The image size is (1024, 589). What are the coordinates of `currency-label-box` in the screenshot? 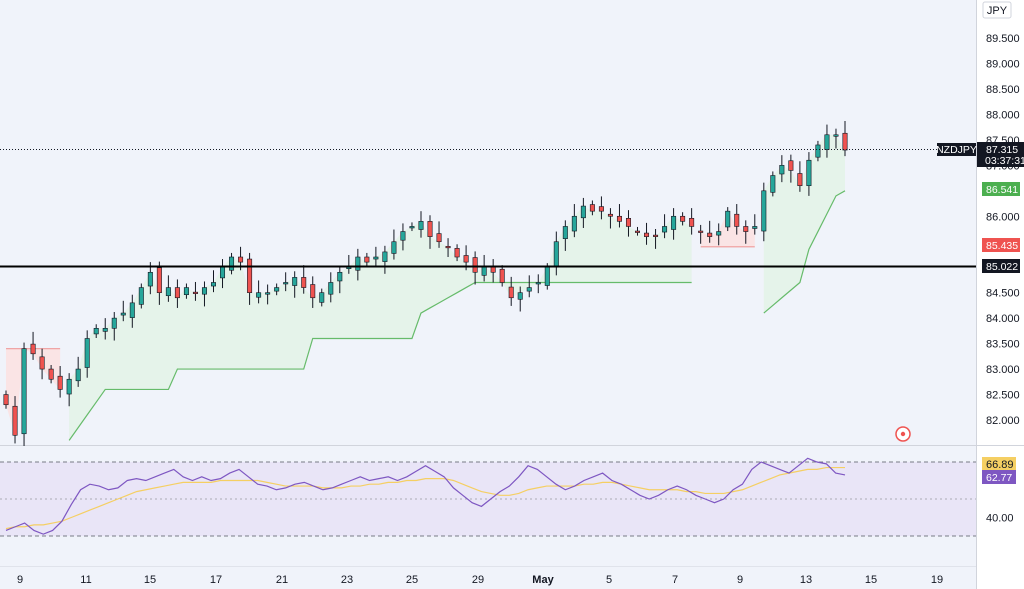 It's located at (997, 10).